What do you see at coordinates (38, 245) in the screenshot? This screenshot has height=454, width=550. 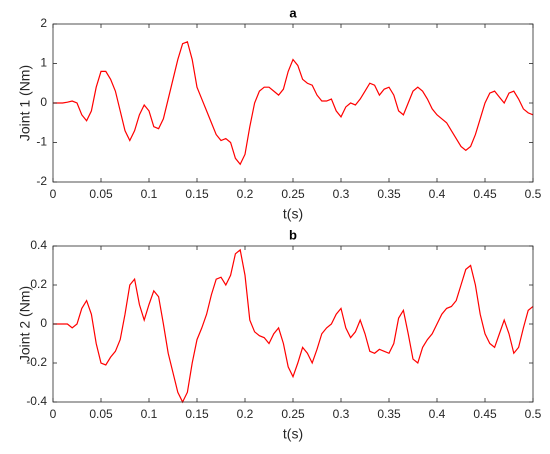 I see `y-tick-label: 0.4` at bounding box center [38, 245].